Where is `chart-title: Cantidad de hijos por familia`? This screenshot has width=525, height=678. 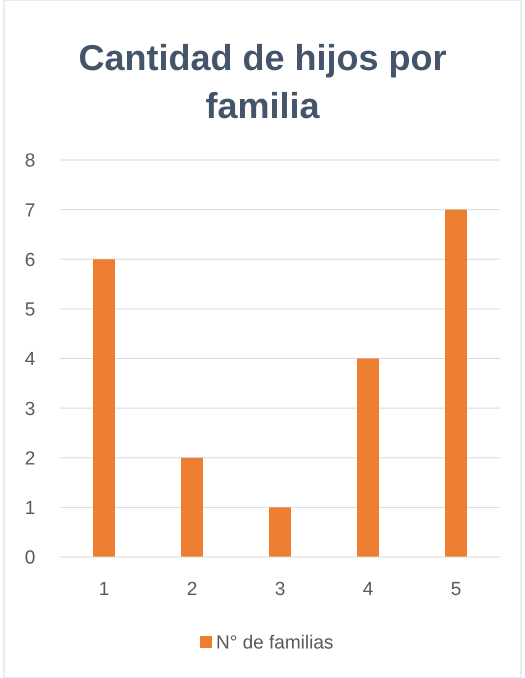 chart-title: Cantidad de hijos por familia is located at coordinates (262, 81).